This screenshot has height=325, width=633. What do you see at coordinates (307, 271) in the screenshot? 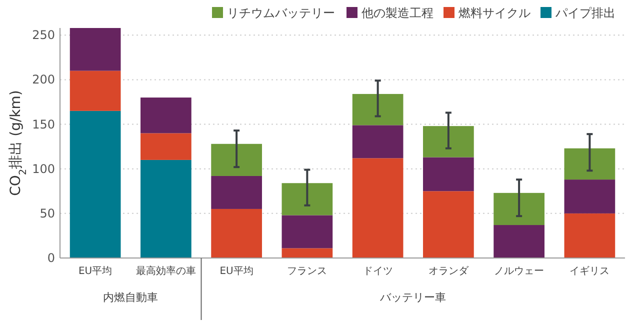
I see `x-tick-label: フランス` at bounding box center [307, 271].